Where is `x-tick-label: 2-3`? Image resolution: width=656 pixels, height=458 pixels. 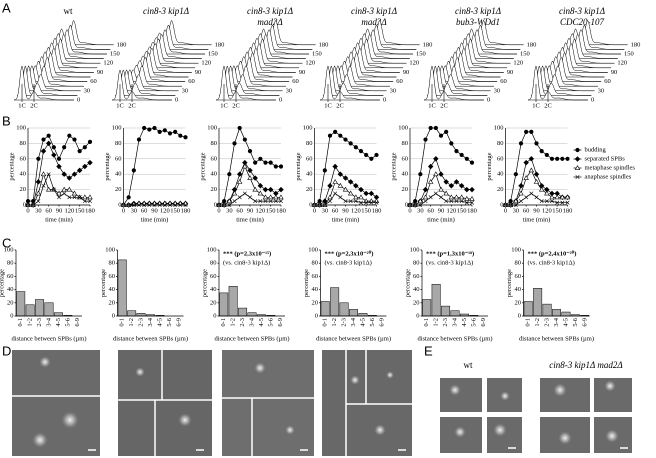
x-tick-label: 2-3 is located at coordinates (344, 322).